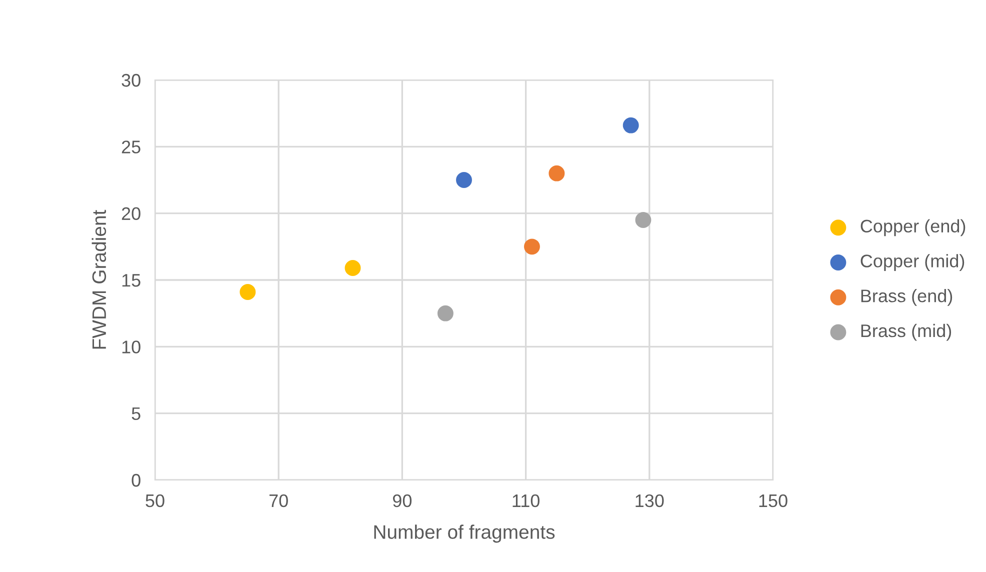 Image resolution: width=986 pixels, height=572 pixels. What do you see at coordinates (526, 501) in the screenshot?
I see `x-tick-label: 110` at bounding box center [526, 501].